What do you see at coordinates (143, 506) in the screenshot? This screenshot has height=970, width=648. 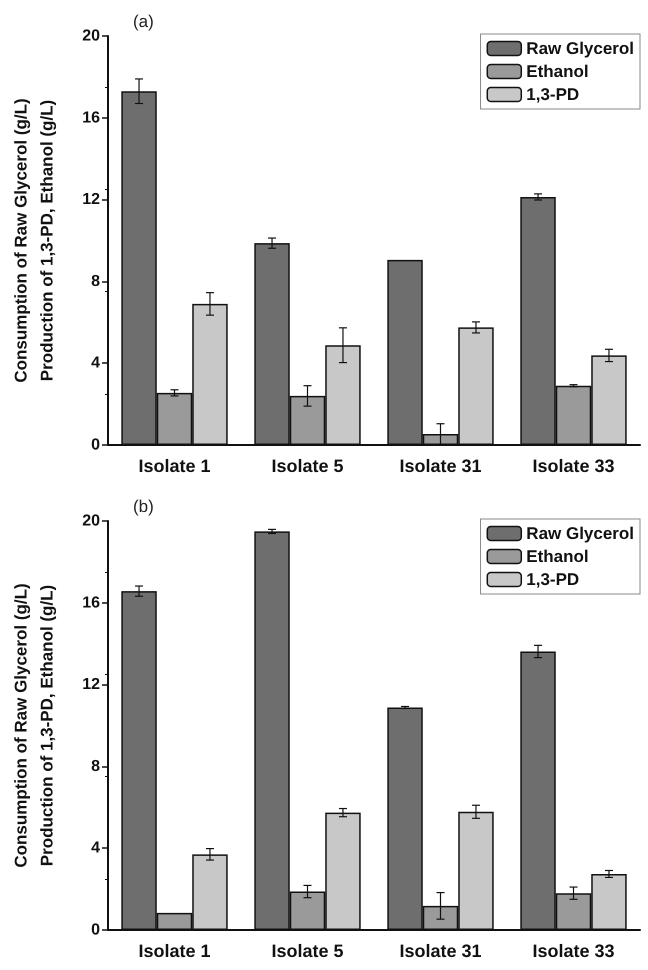 I see `chart-title: (b)` at bounding box center [143, 506].